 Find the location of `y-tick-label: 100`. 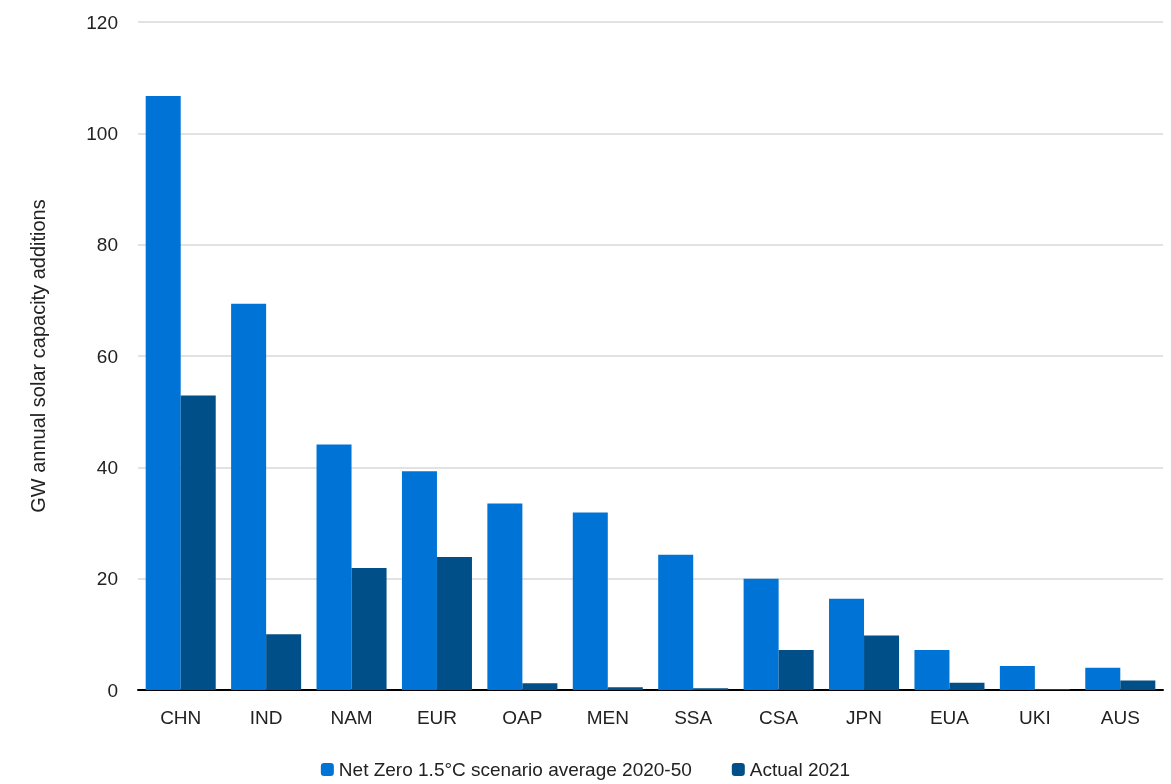

y-tick-label: 100 is located at coordinates (102, 133).